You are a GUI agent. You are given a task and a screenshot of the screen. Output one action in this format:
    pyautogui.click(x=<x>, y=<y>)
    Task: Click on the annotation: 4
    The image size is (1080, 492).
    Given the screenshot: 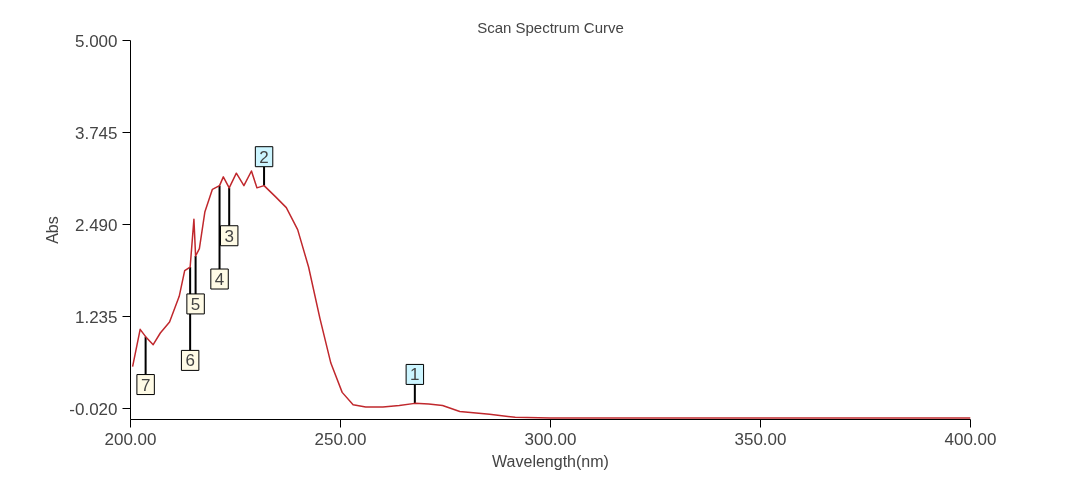 What is the action you would take?
    pyautogui.click(x=219, y=280)
    